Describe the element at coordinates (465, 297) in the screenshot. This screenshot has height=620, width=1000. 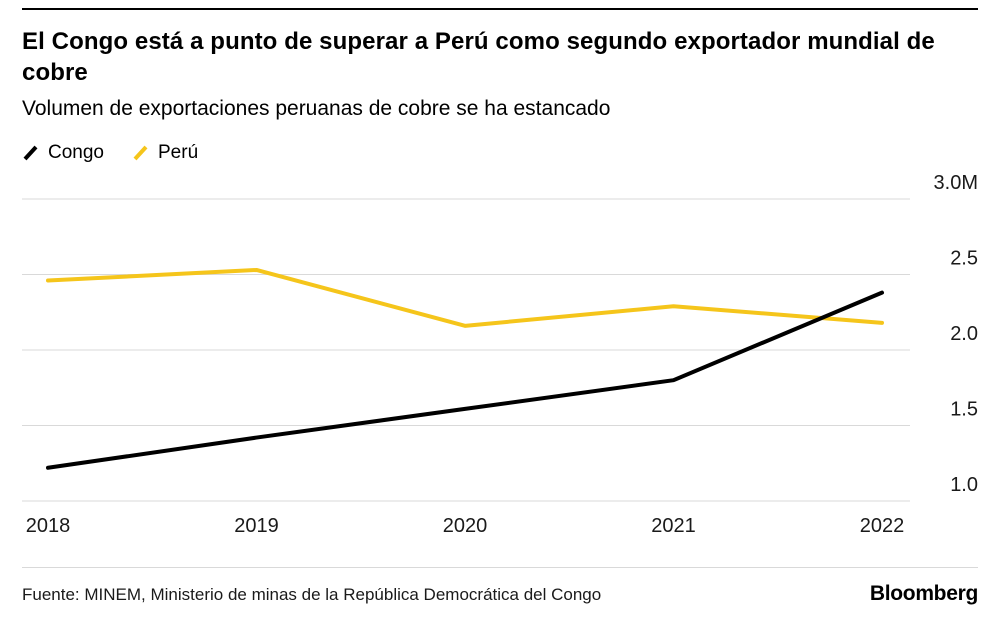
I see `peru-line` at that location.